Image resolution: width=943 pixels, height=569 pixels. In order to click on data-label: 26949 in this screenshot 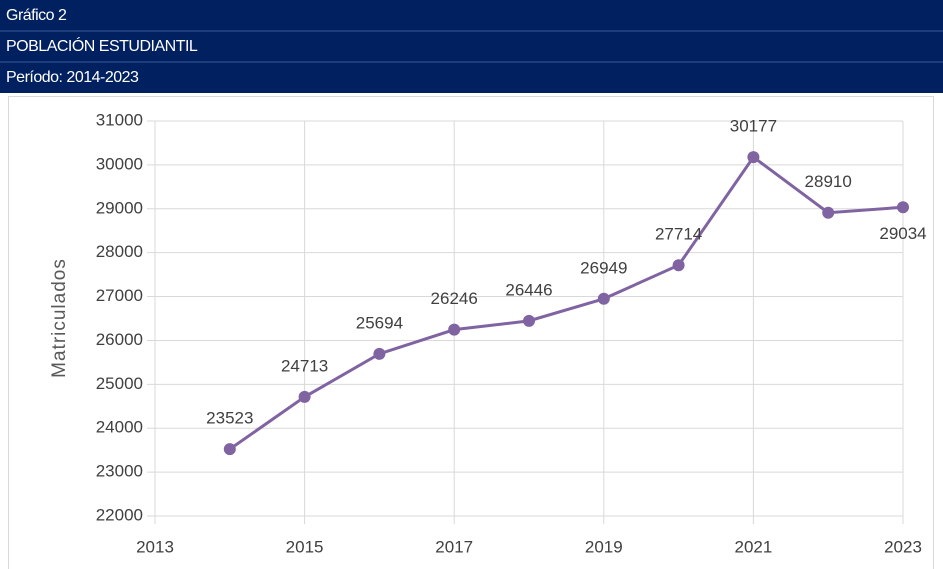, I will do `click(603, 267)`.